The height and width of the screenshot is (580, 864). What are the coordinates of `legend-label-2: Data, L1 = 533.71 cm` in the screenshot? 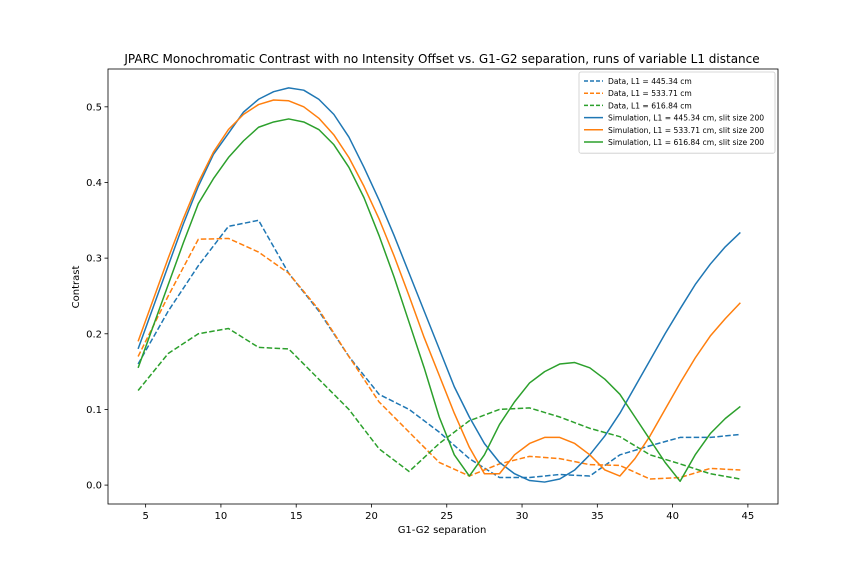 It's located at (650, 93).